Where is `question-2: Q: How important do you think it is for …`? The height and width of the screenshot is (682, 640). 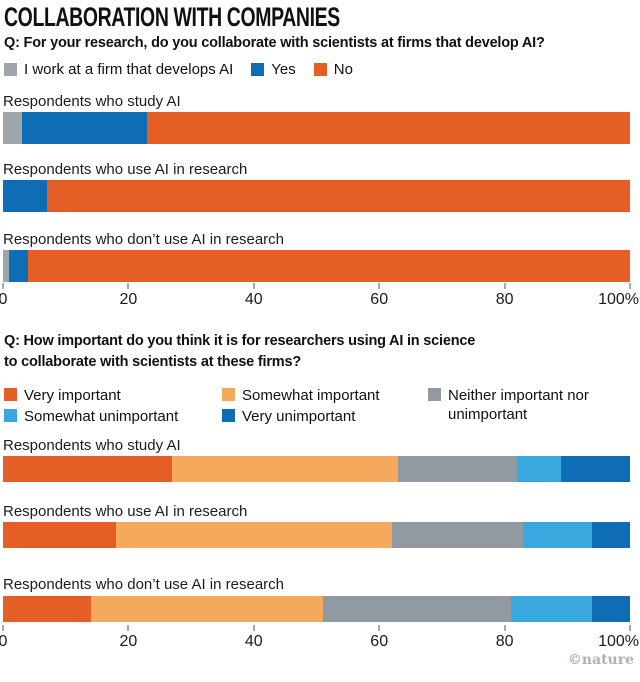 question-2: Q: How important do you think it is for … is located at coordinates (239, 352).